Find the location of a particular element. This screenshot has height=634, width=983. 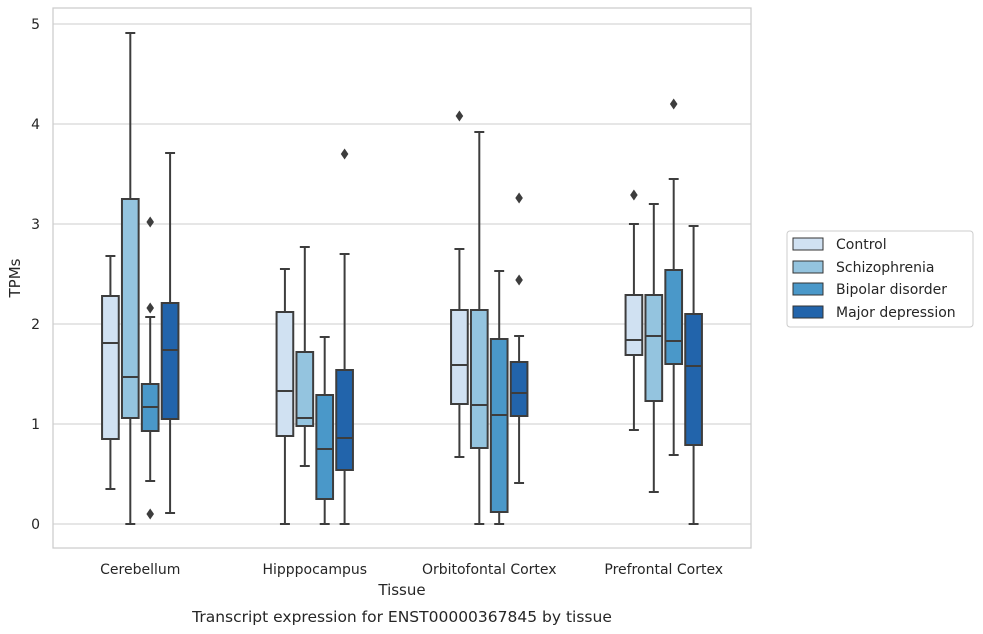

y-tick-labels: 0 1 2 3 4 5 is located at coordinates (35, 275).